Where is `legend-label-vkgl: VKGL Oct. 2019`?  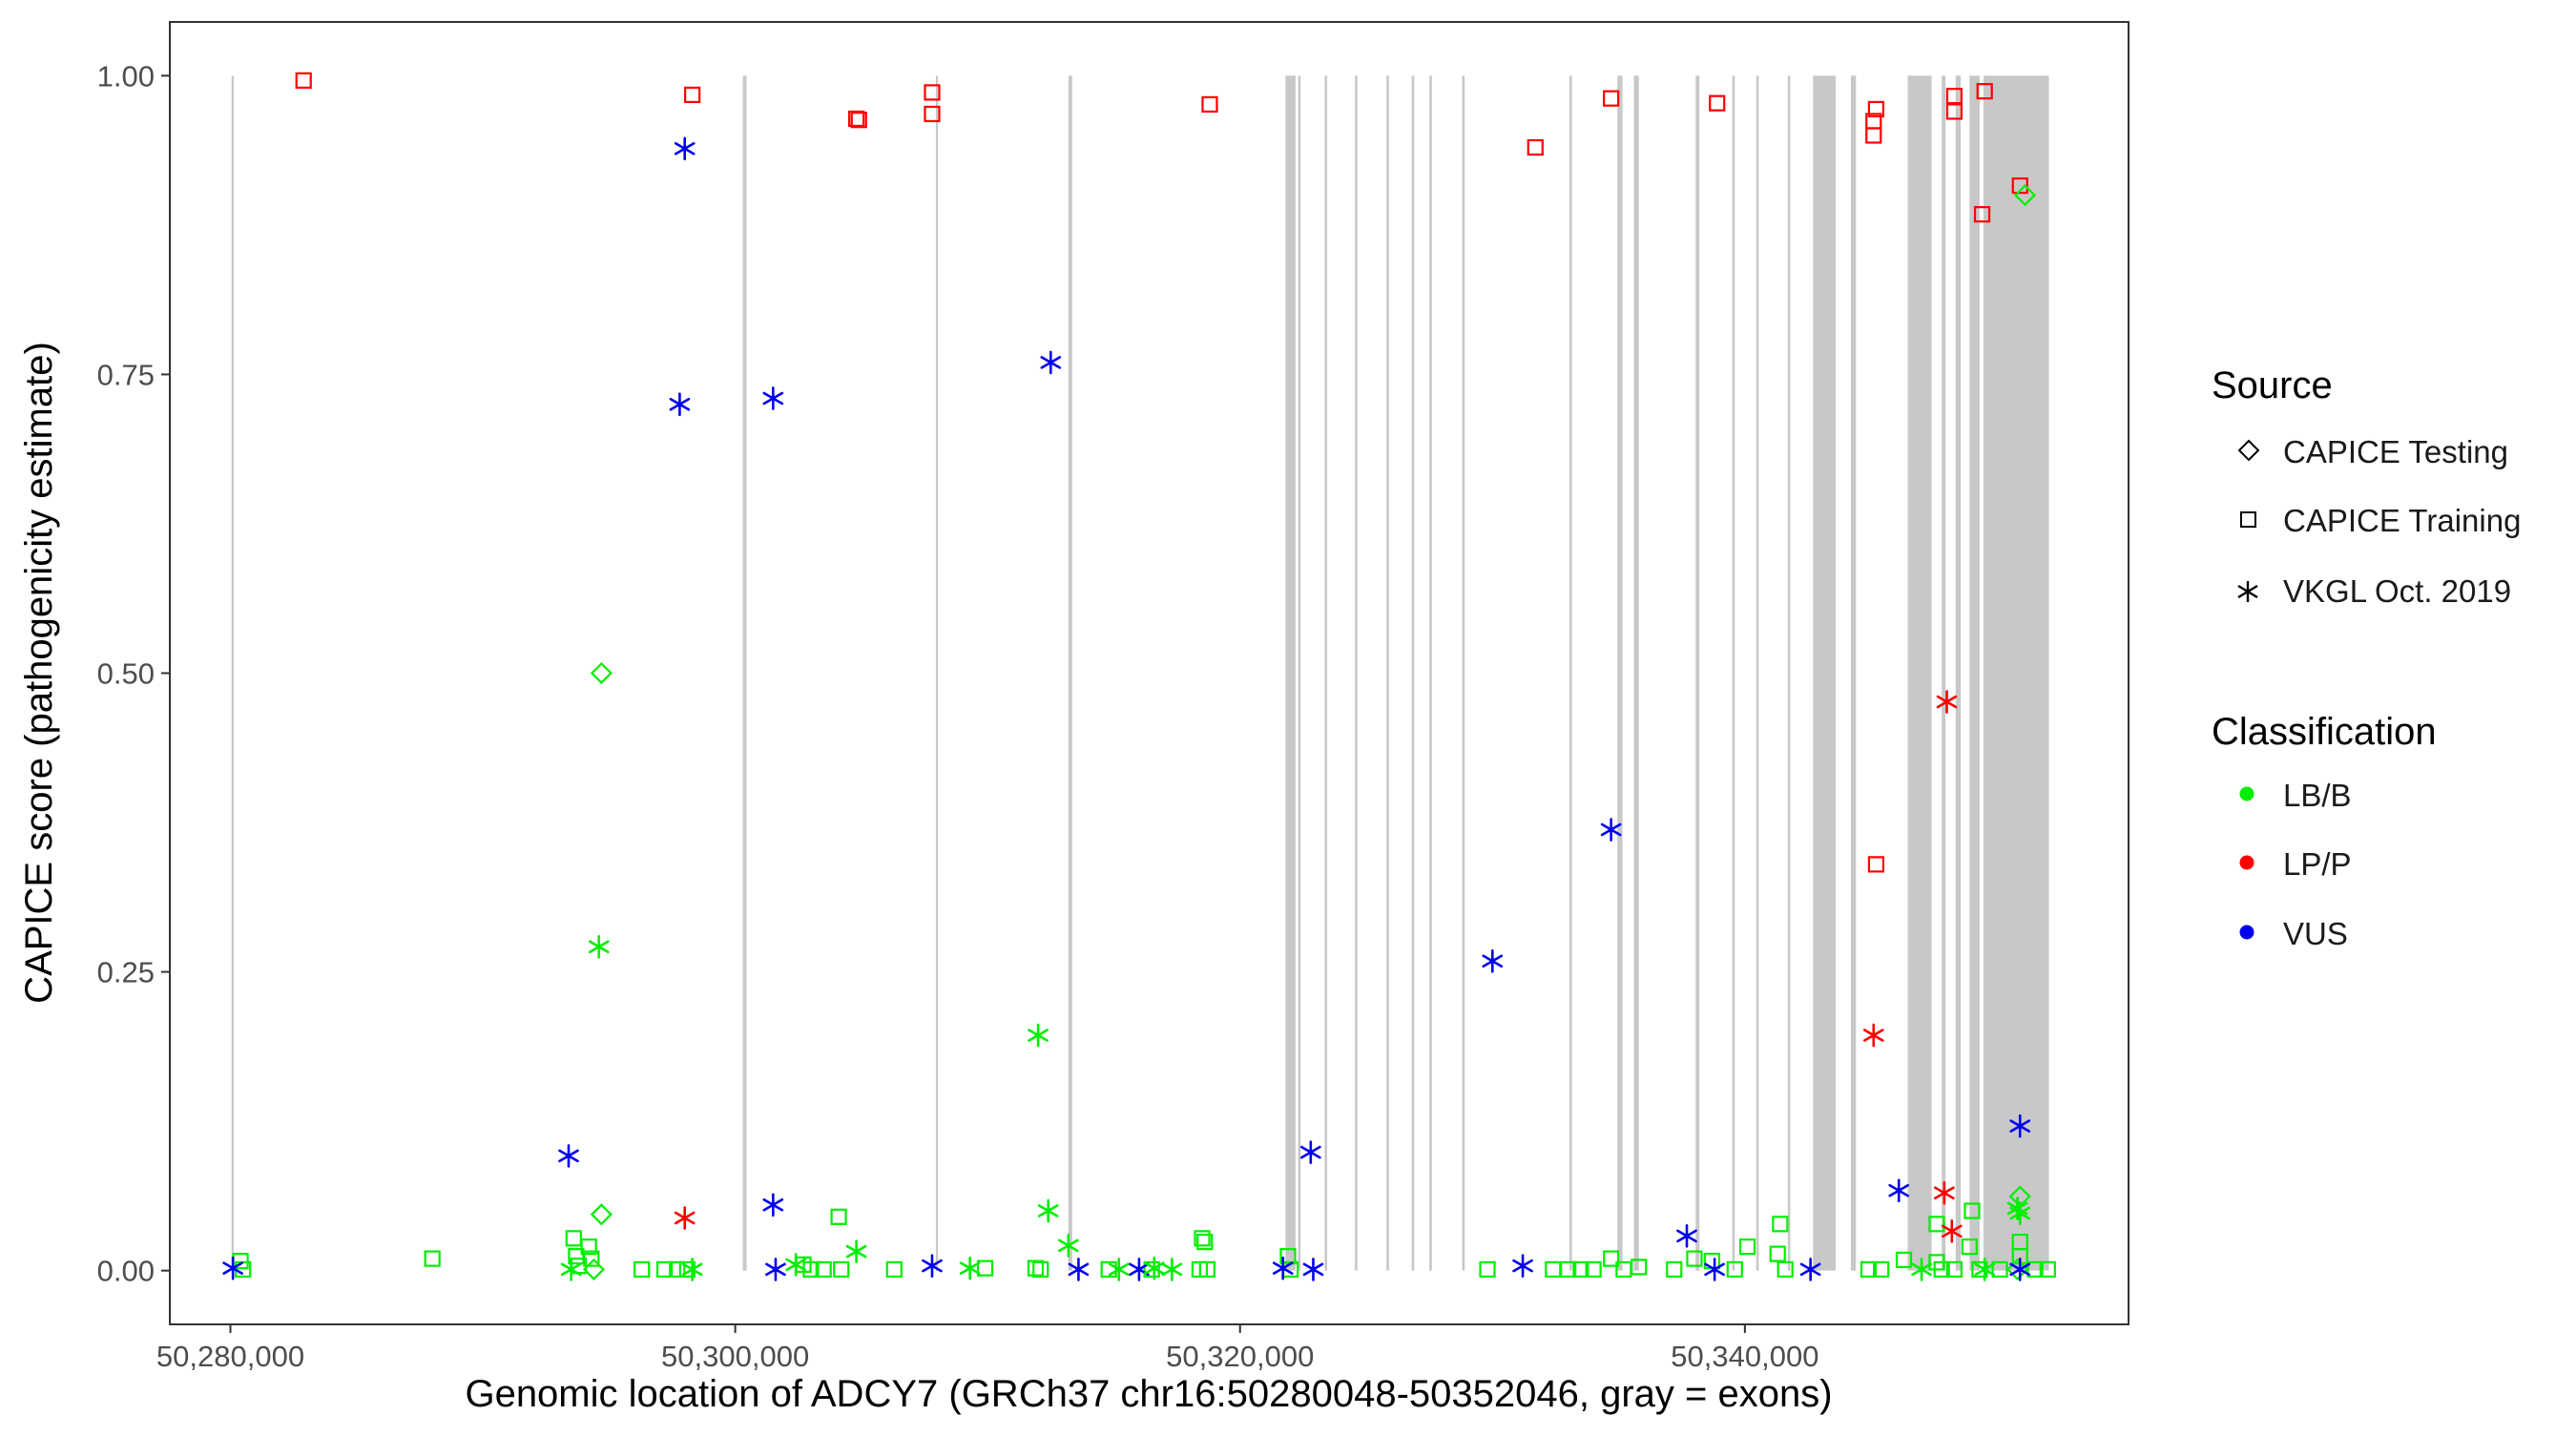 legend-label-vkgl: VKGL Oct. 2019 is located at coordinates (2397, 591).